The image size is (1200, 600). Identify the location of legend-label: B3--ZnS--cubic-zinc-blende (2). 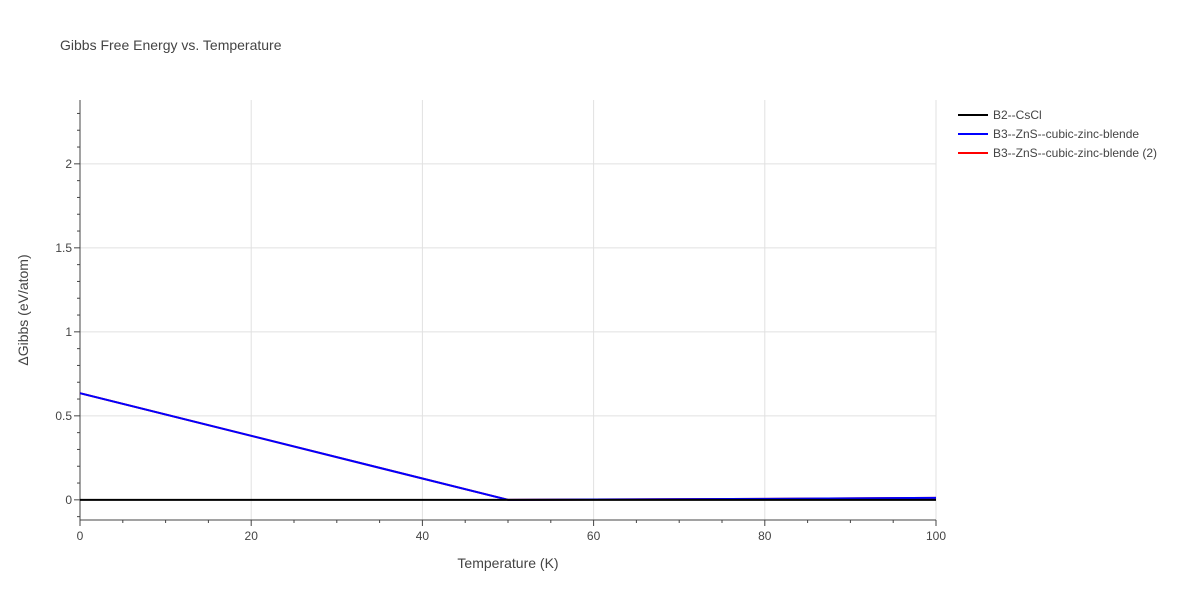
(1075, 153).